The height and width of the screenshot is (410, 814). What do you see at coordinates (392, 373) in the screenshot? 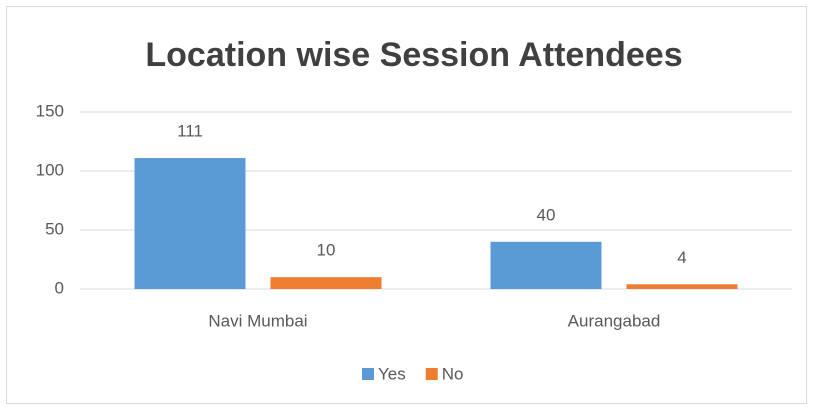
I see `legend-label: Yes` at bounding box center [392, 373].